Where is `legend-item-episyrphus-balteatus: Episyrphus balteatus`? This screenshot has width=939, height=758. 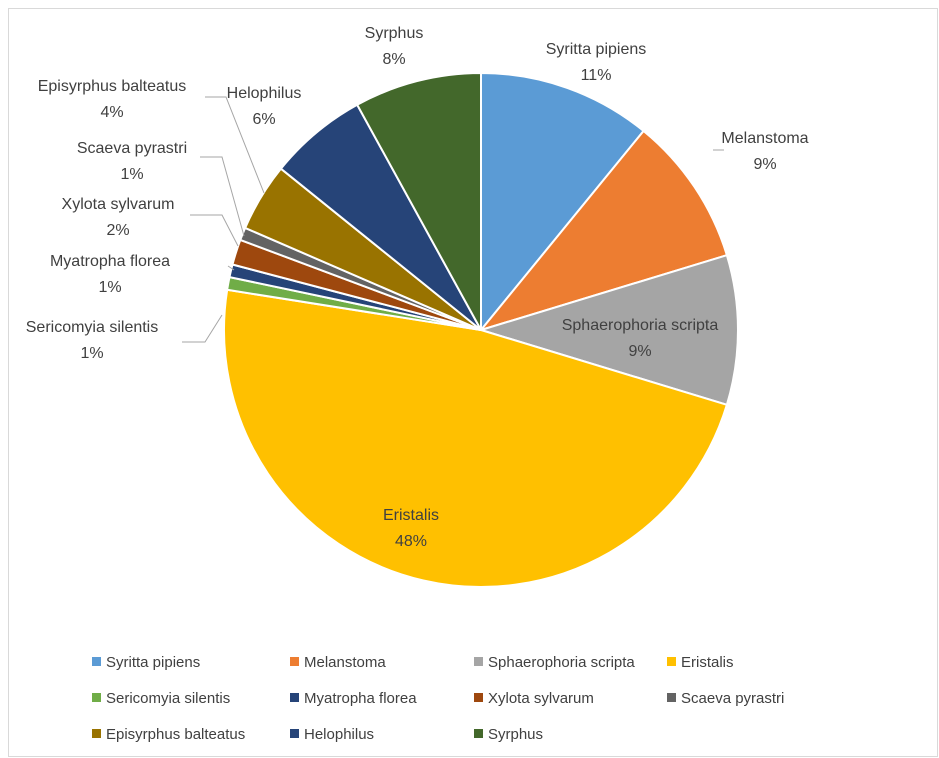
legend-item-episyrphus-balteatus: Episyrphus balteatus is located at coordinates (168, 734).